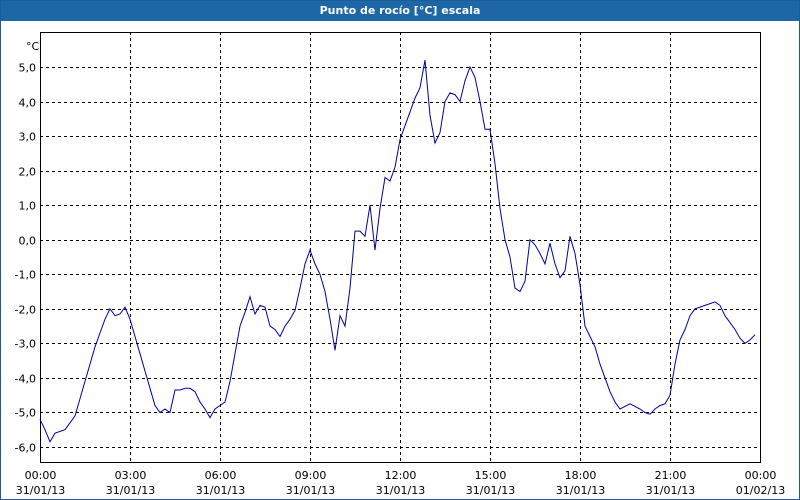 This screenshot has height=500, width=800. I want to click on x-tick-time-label: 18:00, so click(581, 475).